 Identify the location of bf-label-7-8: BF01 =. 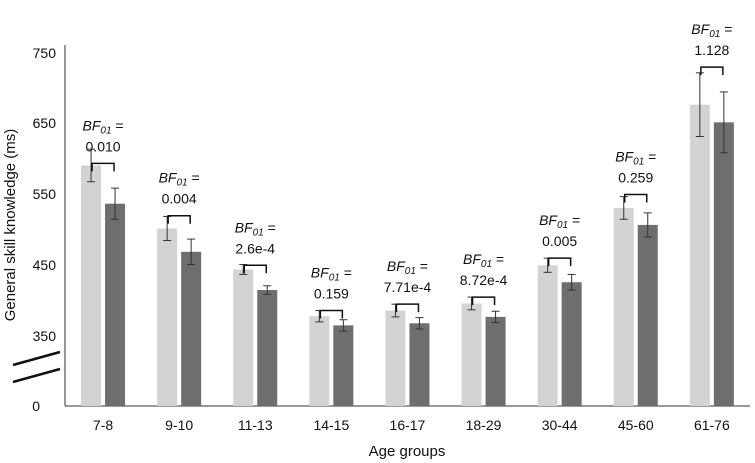
(103, 126).